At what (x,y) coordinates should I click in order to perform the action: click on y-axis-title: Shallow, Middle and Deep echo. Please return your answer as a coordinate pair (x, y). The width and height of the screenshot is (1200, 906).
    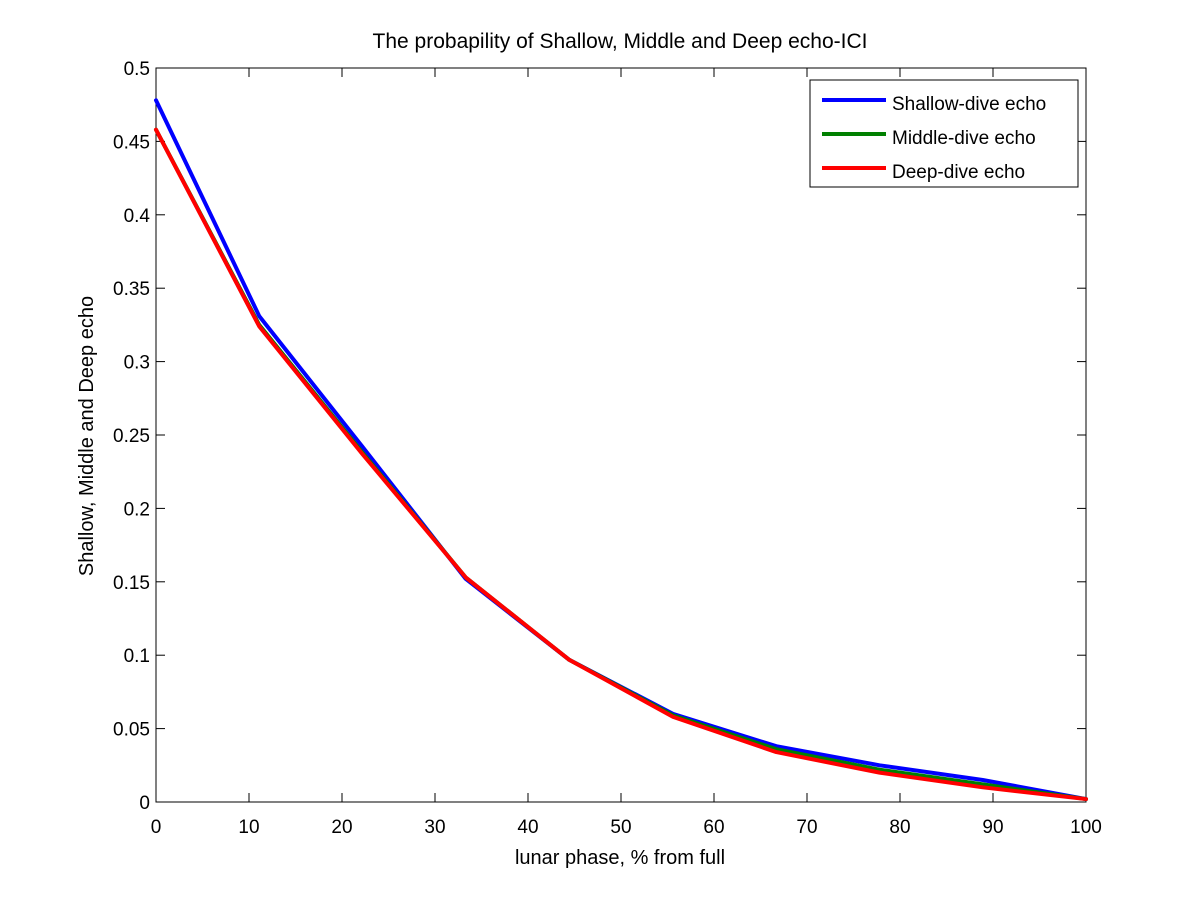
    Looking at the image, I should click on (87, 436).